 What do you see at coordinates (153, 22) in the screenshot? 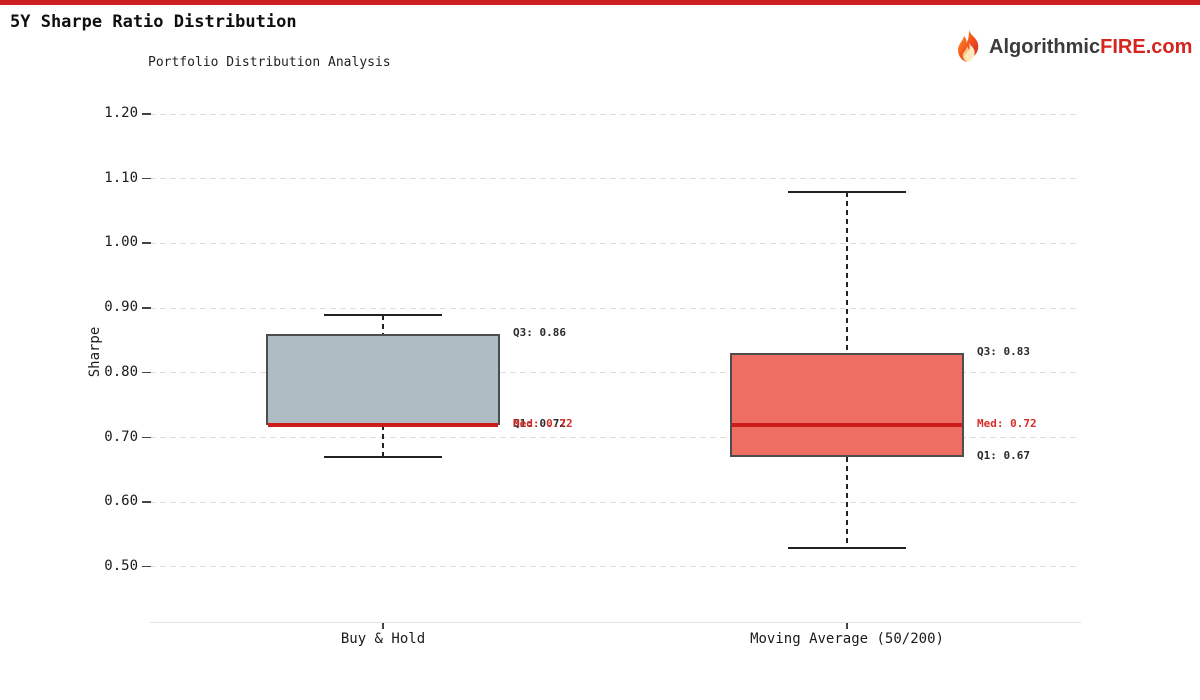
I see `page-title: 5Y Sharpe Ratio Distribution` at bounding box center [153, 22].